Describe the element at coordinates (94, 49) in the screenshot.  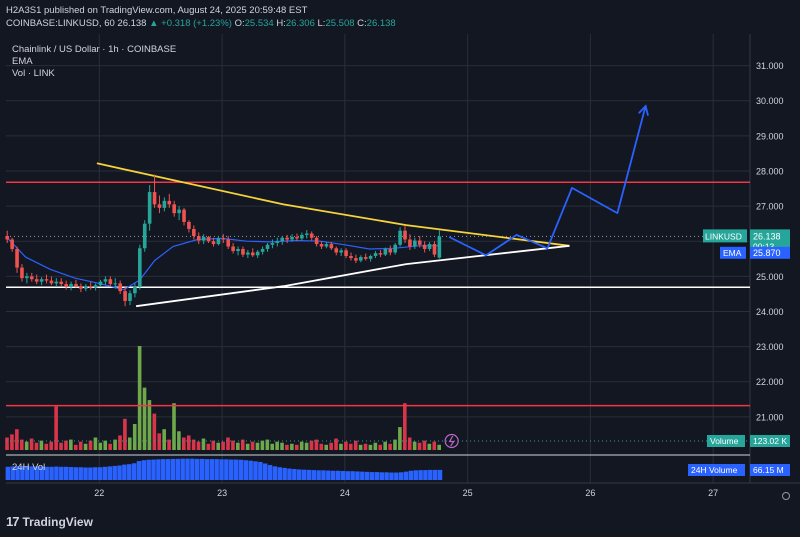
I see `chart-title: Chainlink / US Dollar · 1h · COINBASE` at that location.